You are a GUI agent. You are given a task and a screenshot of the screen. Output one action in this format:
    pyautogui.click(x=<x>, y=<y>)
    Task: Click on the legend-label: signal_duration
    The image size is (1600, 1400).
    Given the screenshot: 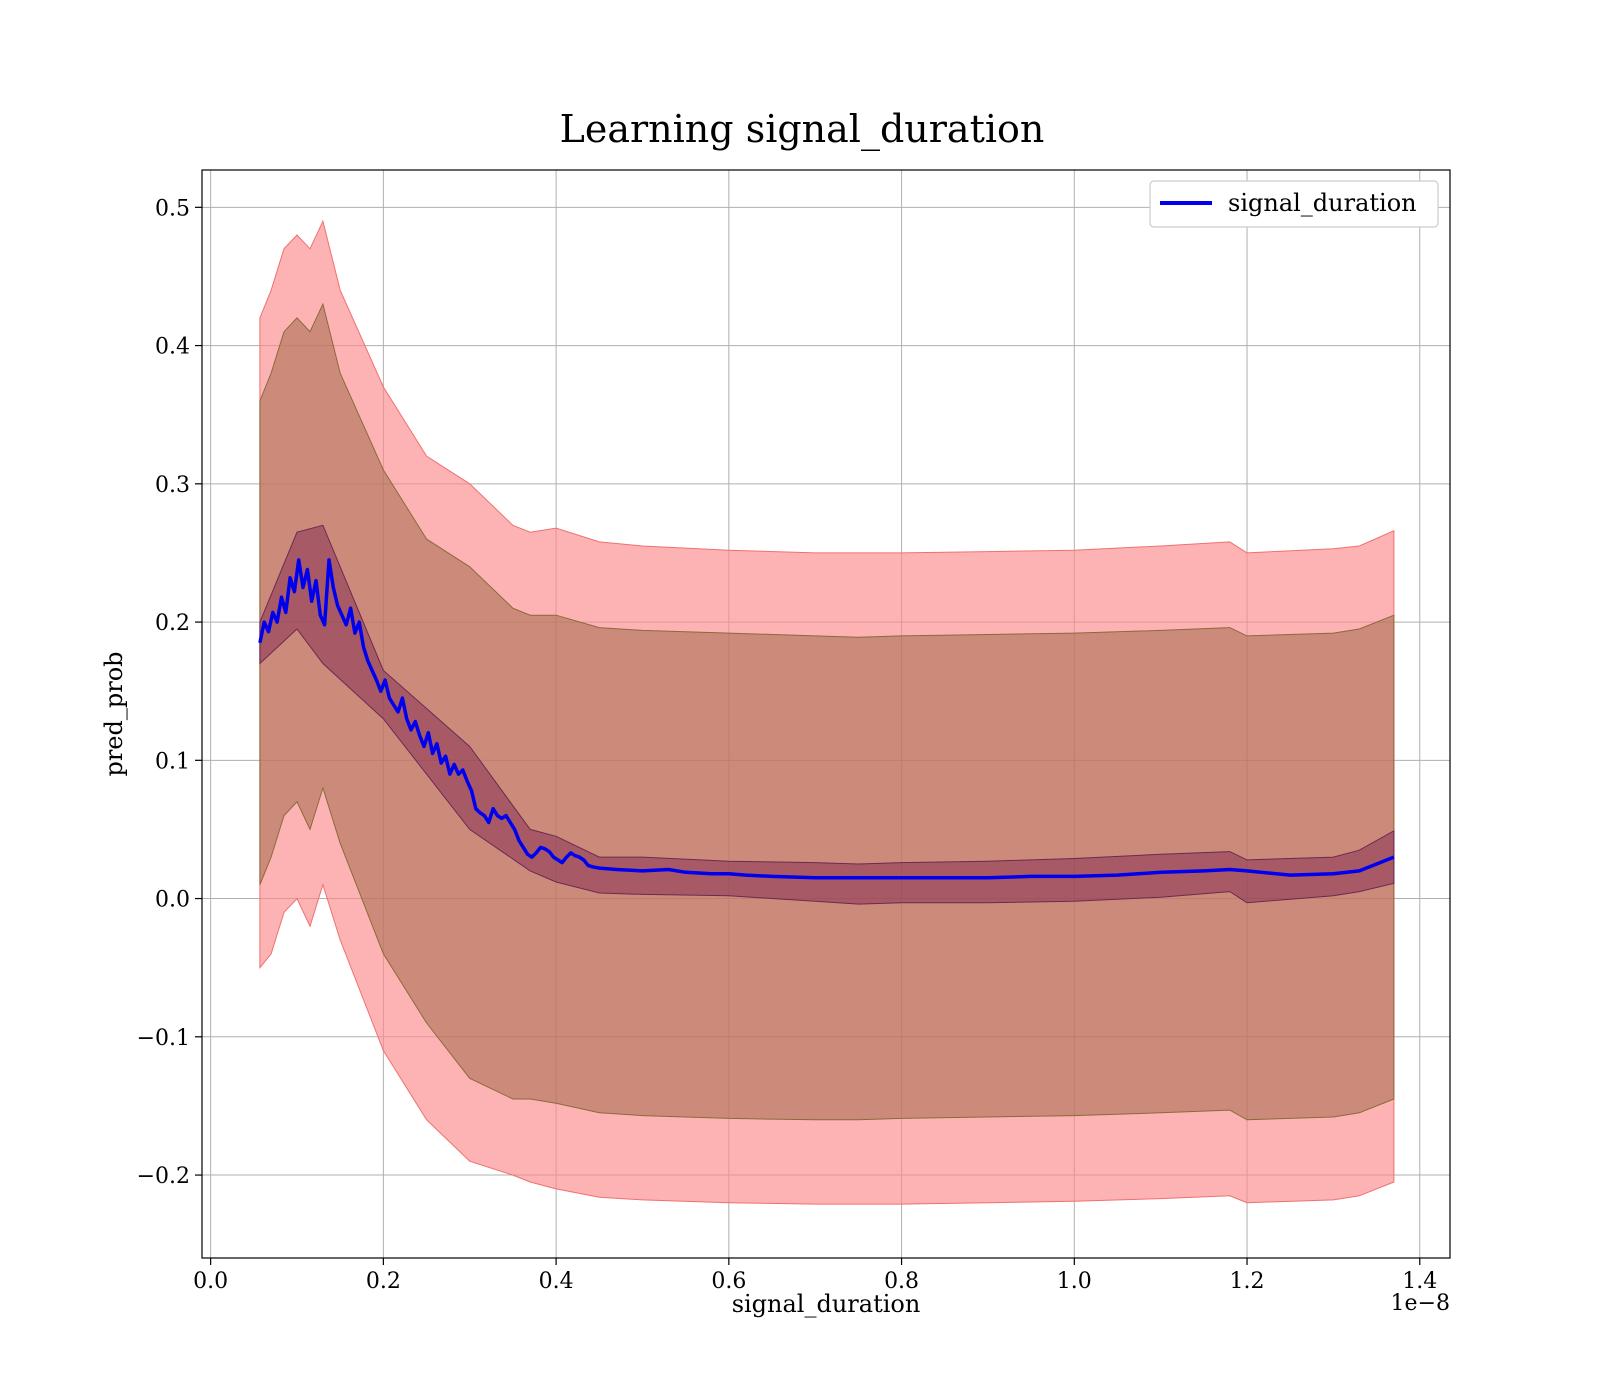 What is the action you would take?
    pyautogui.click(x=1322, y=203)
    